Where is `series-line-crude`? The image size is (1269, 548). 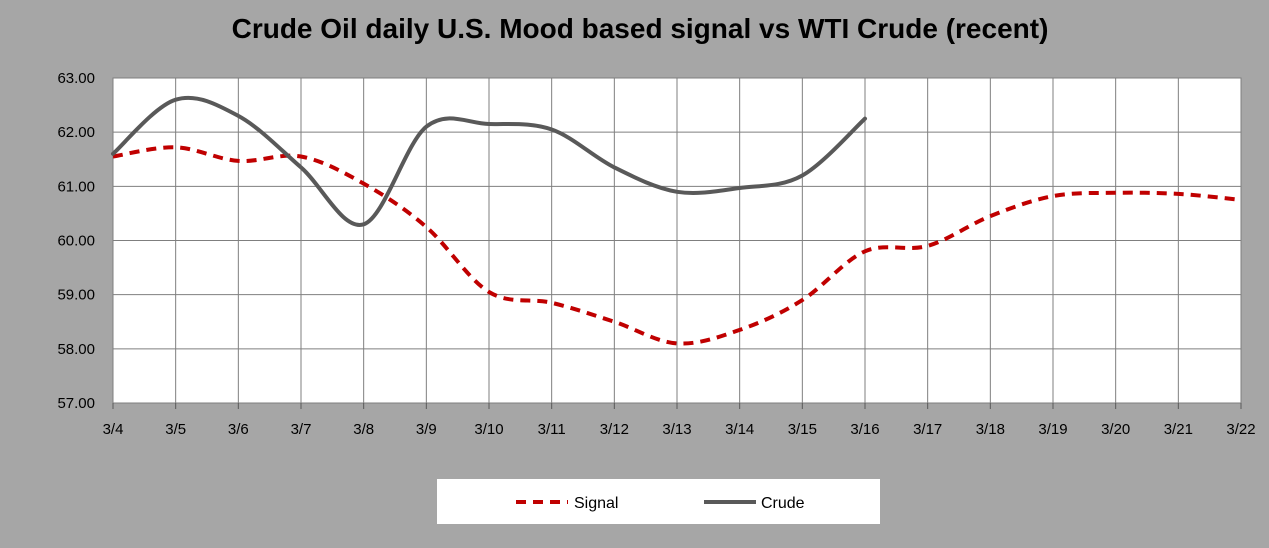
series-line-crude is located at coordinates (489, 161).